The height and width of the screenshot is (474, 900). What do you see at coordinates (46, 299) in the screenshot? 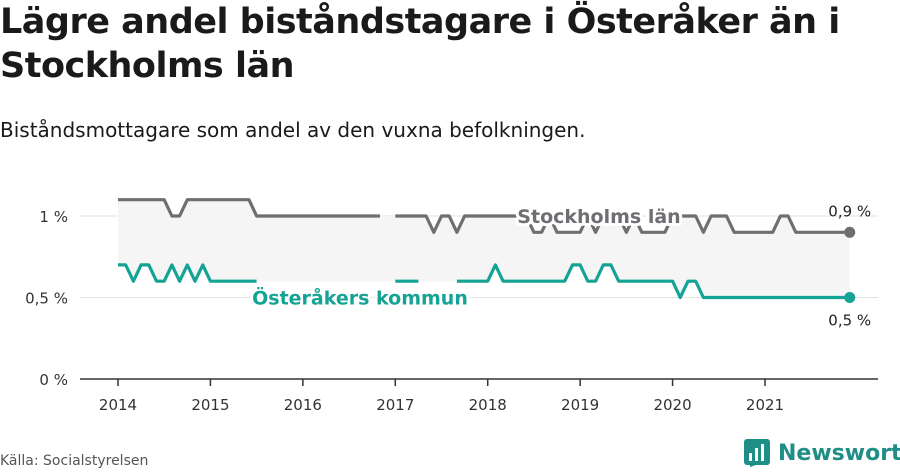
I see `y-tick-label: 0,5 %` at bounding box center [46, 299].